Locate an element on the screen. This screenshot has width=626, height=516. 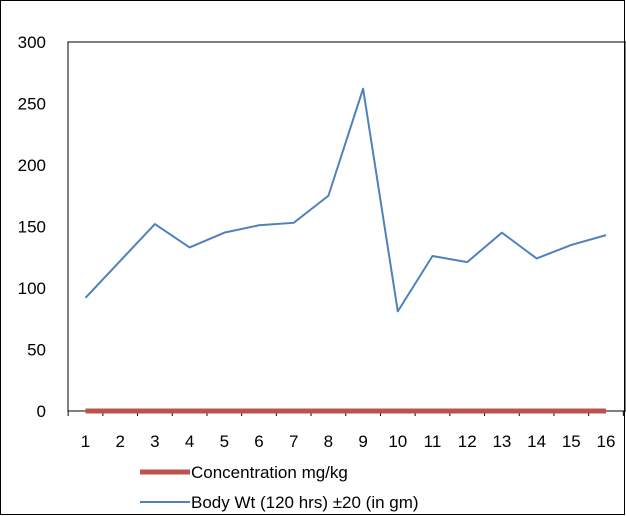
y-tick-label: 300 is located at coordinates (32, 42).